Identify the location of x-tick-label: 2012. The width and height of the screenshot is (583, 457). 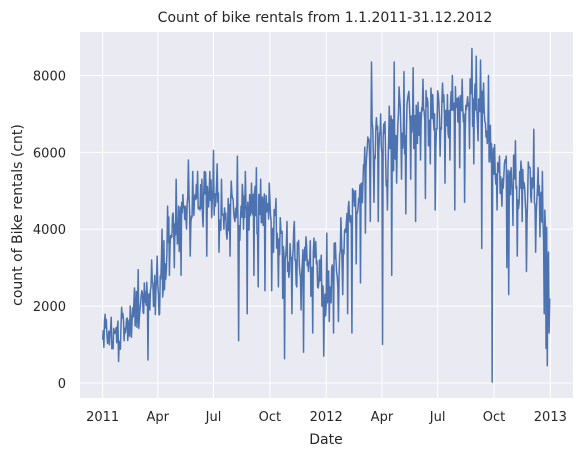
(326, 417).